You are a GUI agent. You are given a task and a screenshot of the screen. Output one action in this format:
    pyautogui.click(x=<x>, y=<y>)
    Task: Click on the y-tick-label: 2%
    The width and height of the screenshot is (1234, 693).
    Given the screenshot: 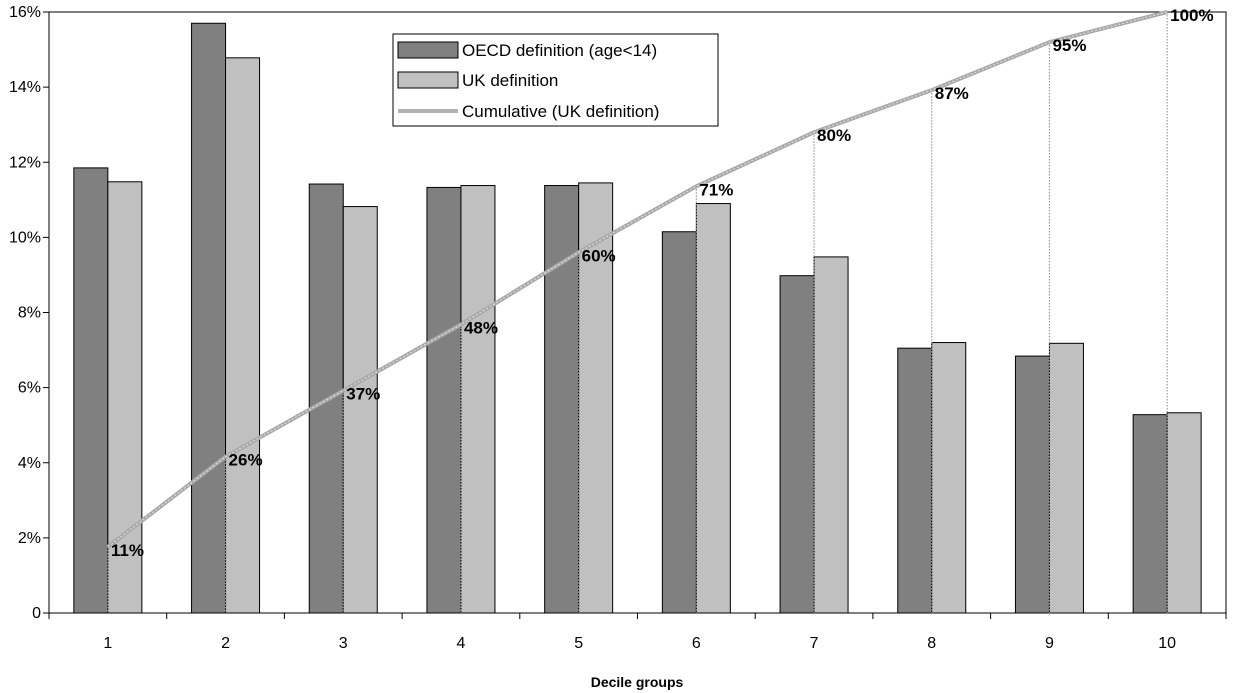 What is the action you would take?
    pyautogui.click(x=29, y=538)
    